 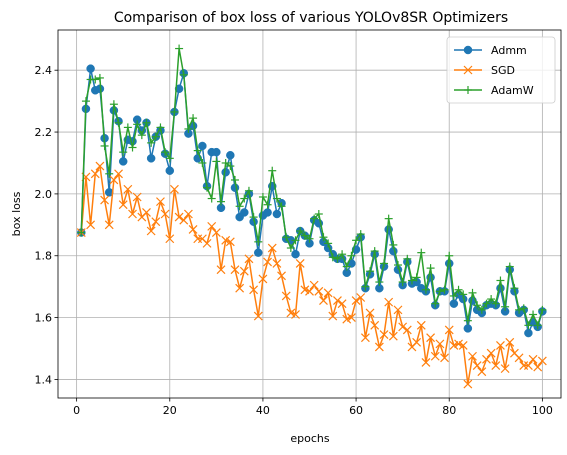 I want to click on legend-label-admm: Admm, so click(x=509, y=50).